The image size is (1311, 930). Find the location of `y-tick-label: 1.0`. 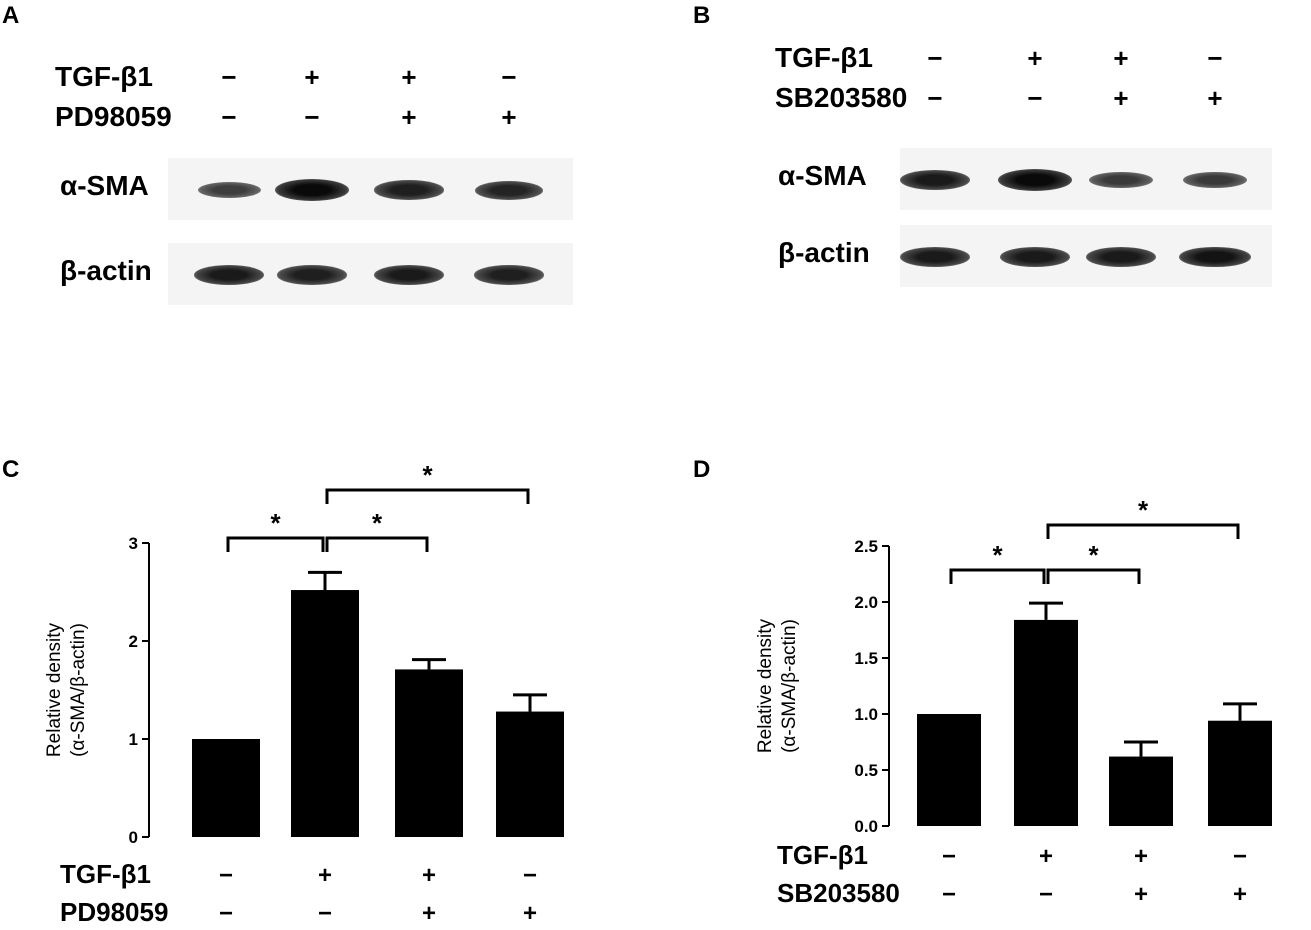

y-tick-label: 1.0 is located at coordinates (866, 714).